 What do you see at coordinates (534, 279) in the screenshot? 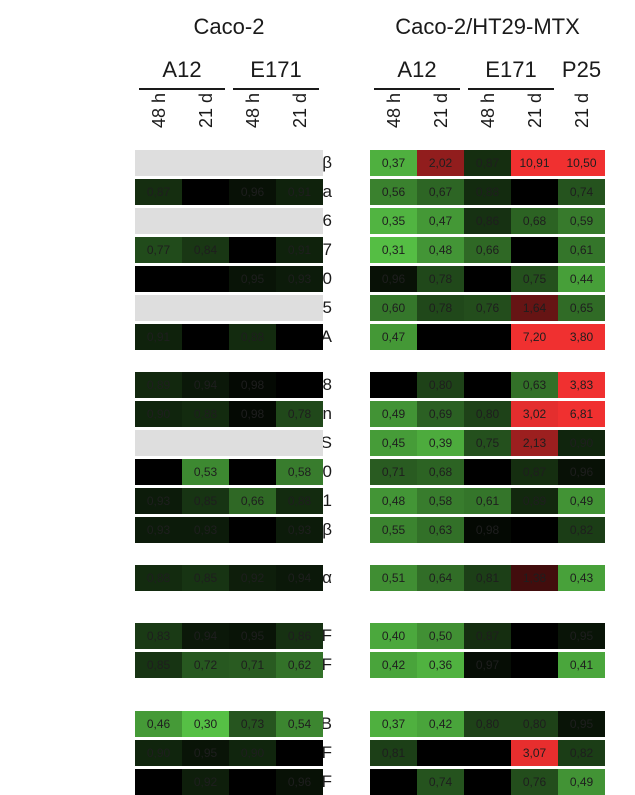
I see `heatmap-cell: 0,75` at bounding box center [534, 279].